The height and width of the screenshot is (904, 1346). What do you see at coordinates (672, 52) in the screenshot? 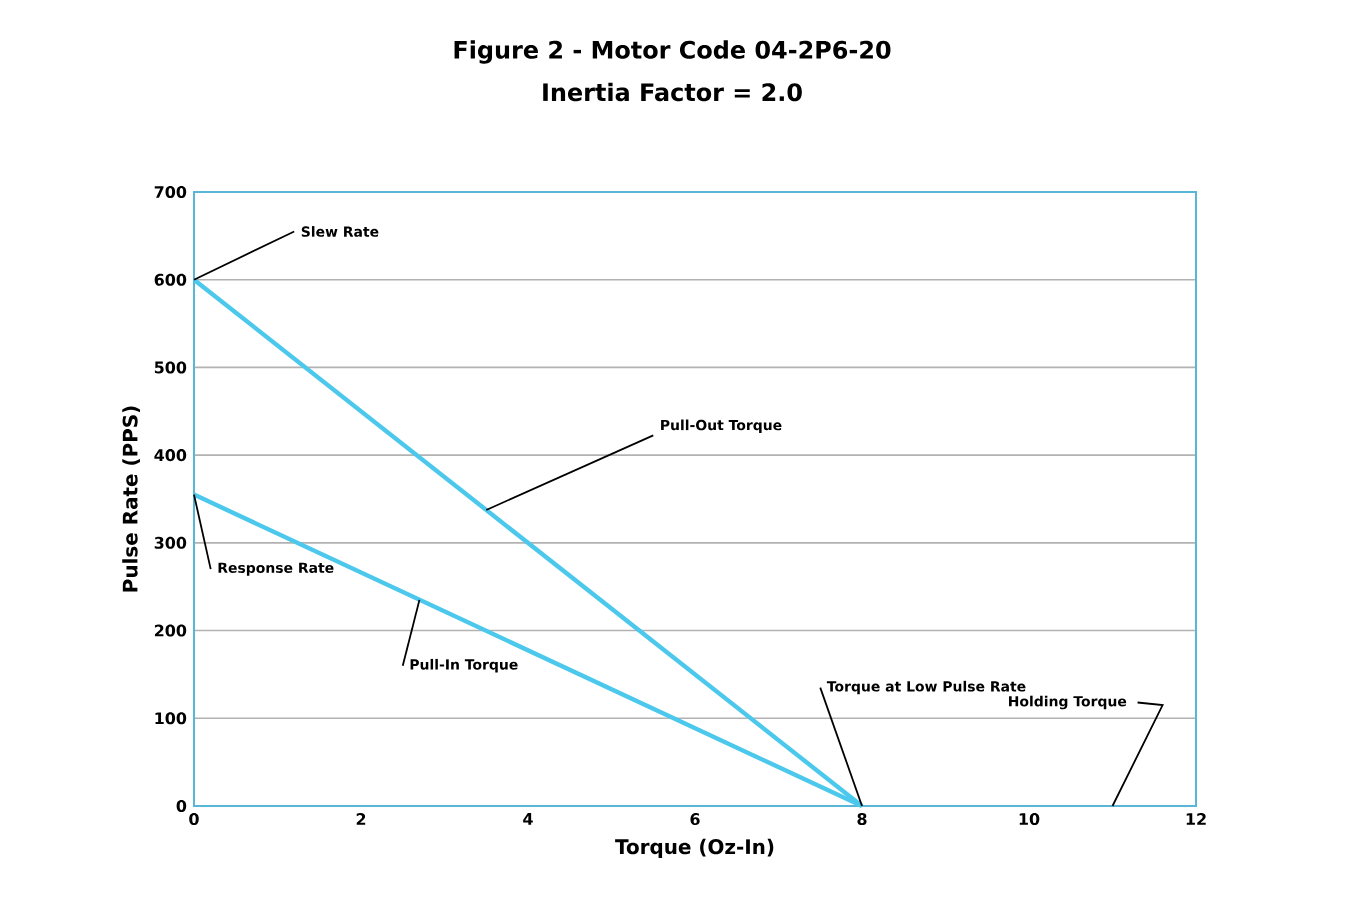
I see `chart-title: Figure 2 - Motor Code 04-2P6-20` at bounding box center [672, 52].